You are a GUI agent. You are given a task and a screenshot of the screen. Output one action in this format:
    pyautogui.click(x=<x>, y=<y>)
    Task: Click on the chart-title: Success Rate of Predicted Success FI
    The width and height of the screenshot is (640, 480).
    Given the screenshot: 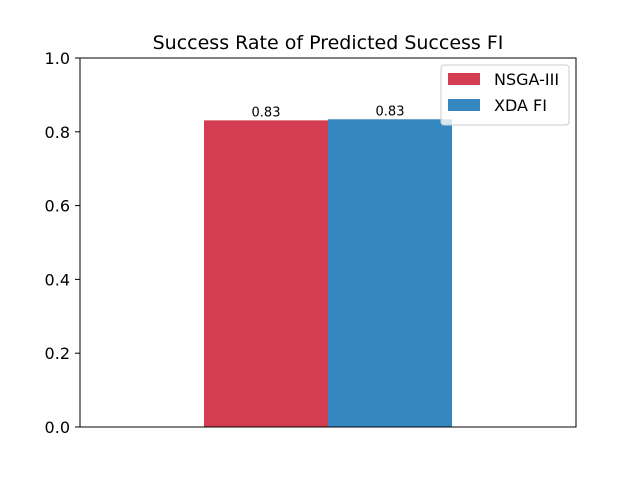 What is the action you would take?
    pyautogui.click(x=328, y=43)
    